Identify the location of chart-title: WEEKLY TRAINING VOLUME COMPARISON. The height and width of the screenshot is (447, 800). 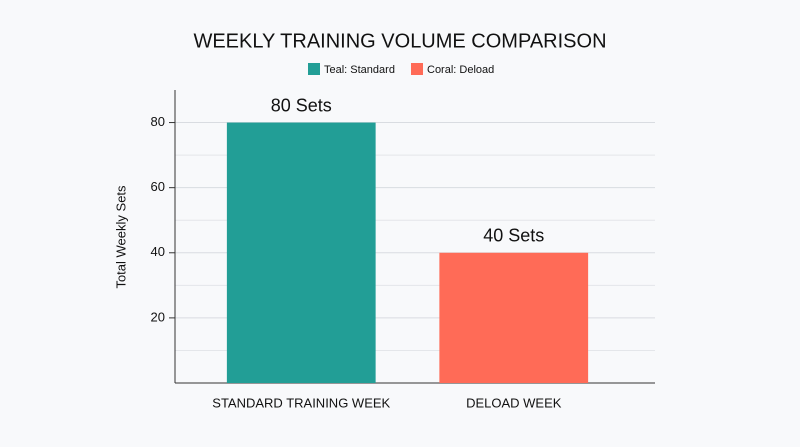
(399, 41).